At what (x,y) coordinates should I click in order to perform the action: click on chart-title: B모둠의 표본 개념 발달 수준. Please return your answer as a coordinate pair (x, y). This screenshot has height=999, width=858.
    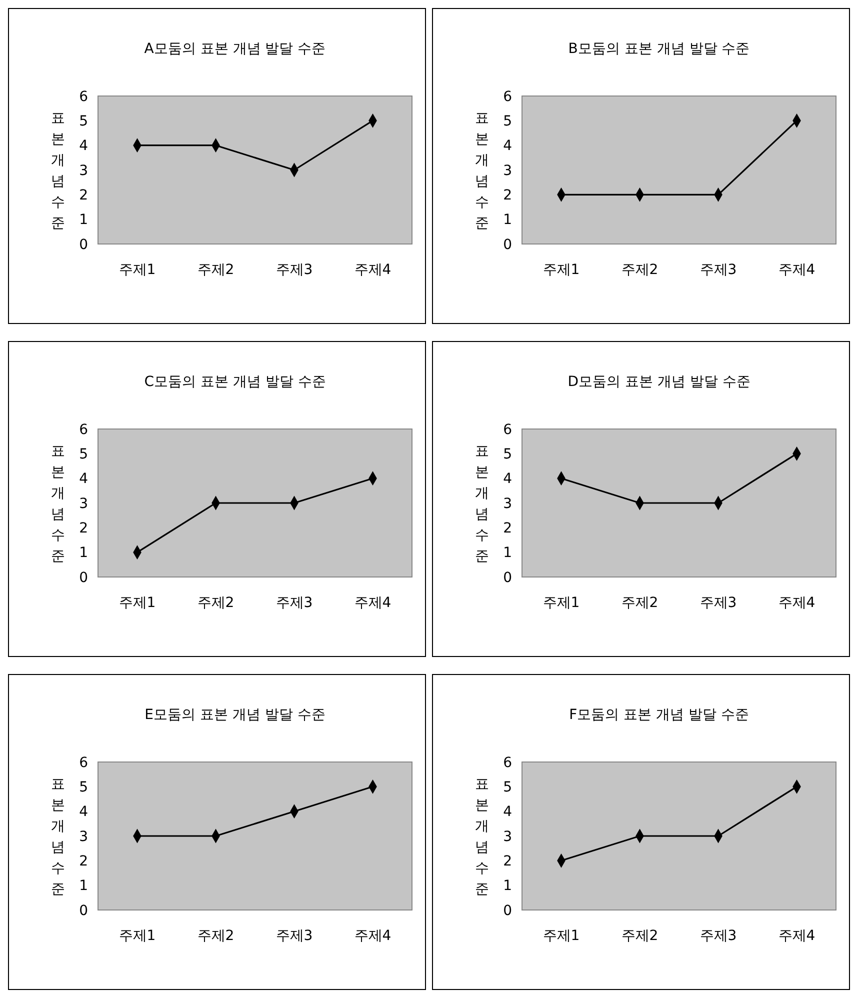
    Looking at the image, I should click on (659, 49).